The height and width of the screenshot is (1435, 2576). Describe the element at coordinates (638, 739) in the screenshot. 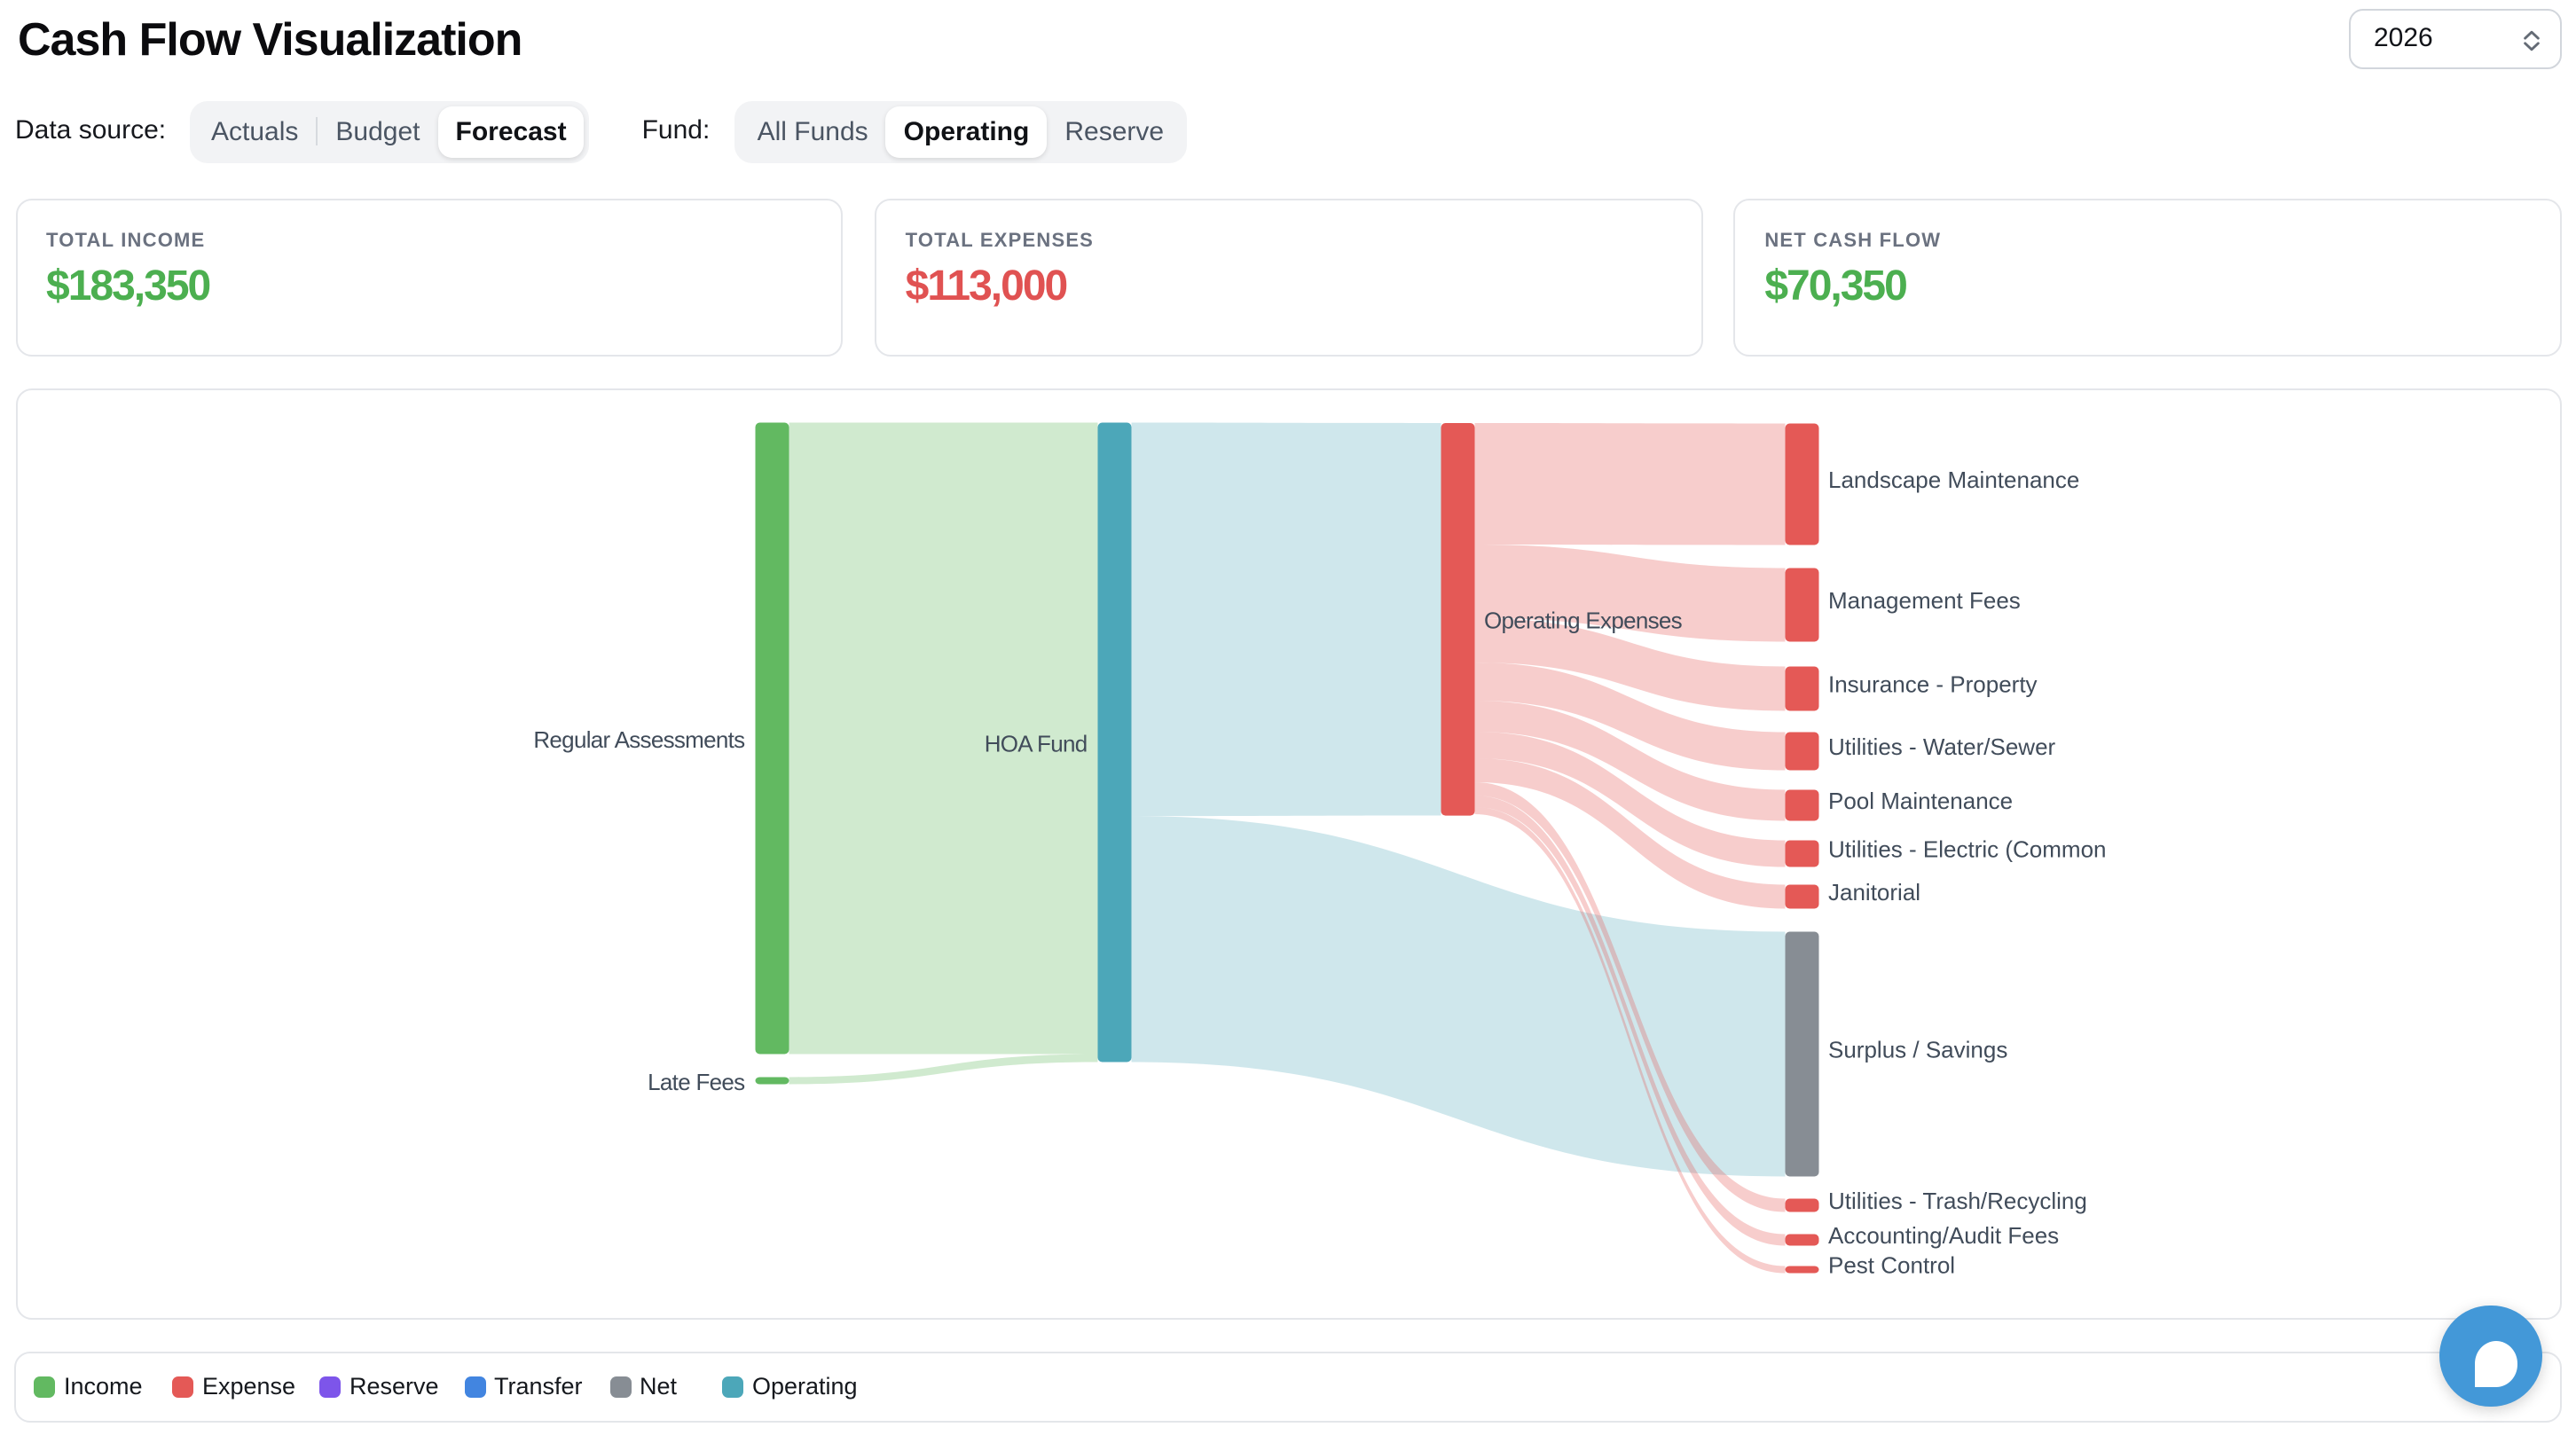

I see `svg-text: Regular Assessments` at that location.